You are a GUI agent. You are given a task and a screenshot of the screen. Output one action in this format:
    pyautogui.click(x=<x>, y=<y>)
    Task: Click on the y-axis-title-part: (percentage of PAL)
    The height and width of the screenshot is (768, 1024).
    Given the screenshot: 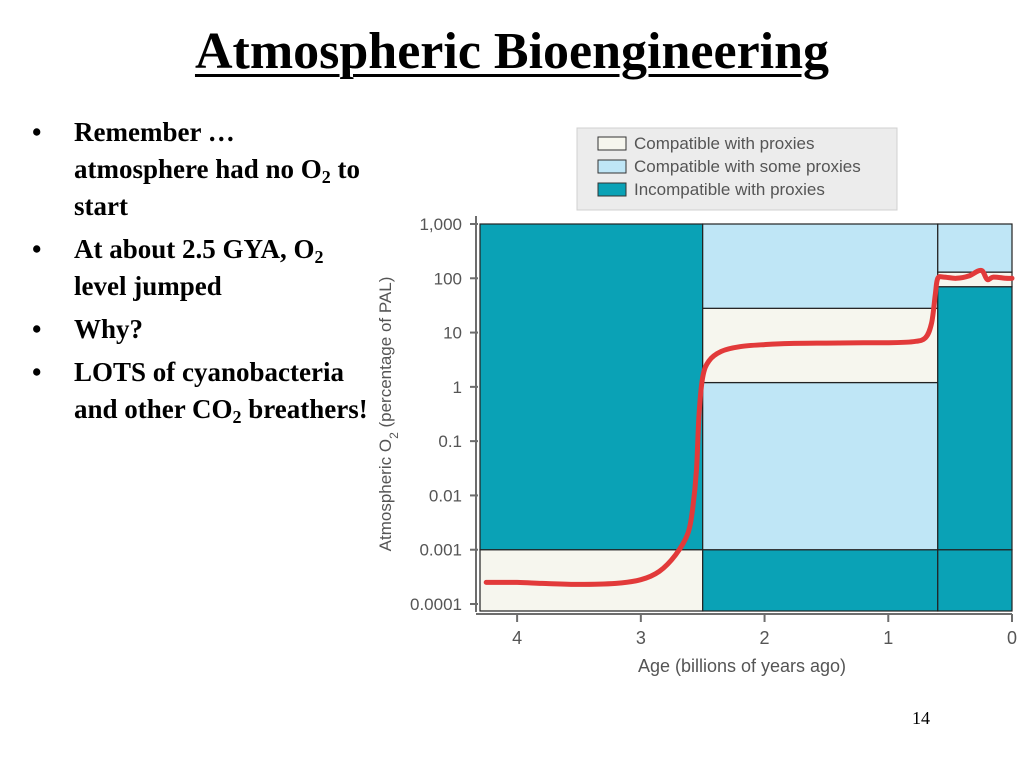 What is the action you would take?
    pyautogui.click(x=385, y=355)
    